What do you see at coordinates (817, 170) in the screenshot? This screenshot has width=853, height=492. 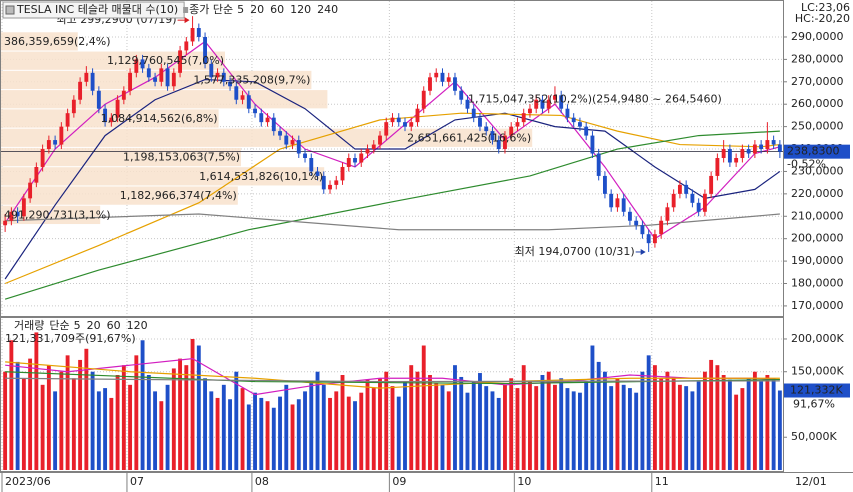 I see `y-tick-label: 230,0000` at bounding box center [817, 170].